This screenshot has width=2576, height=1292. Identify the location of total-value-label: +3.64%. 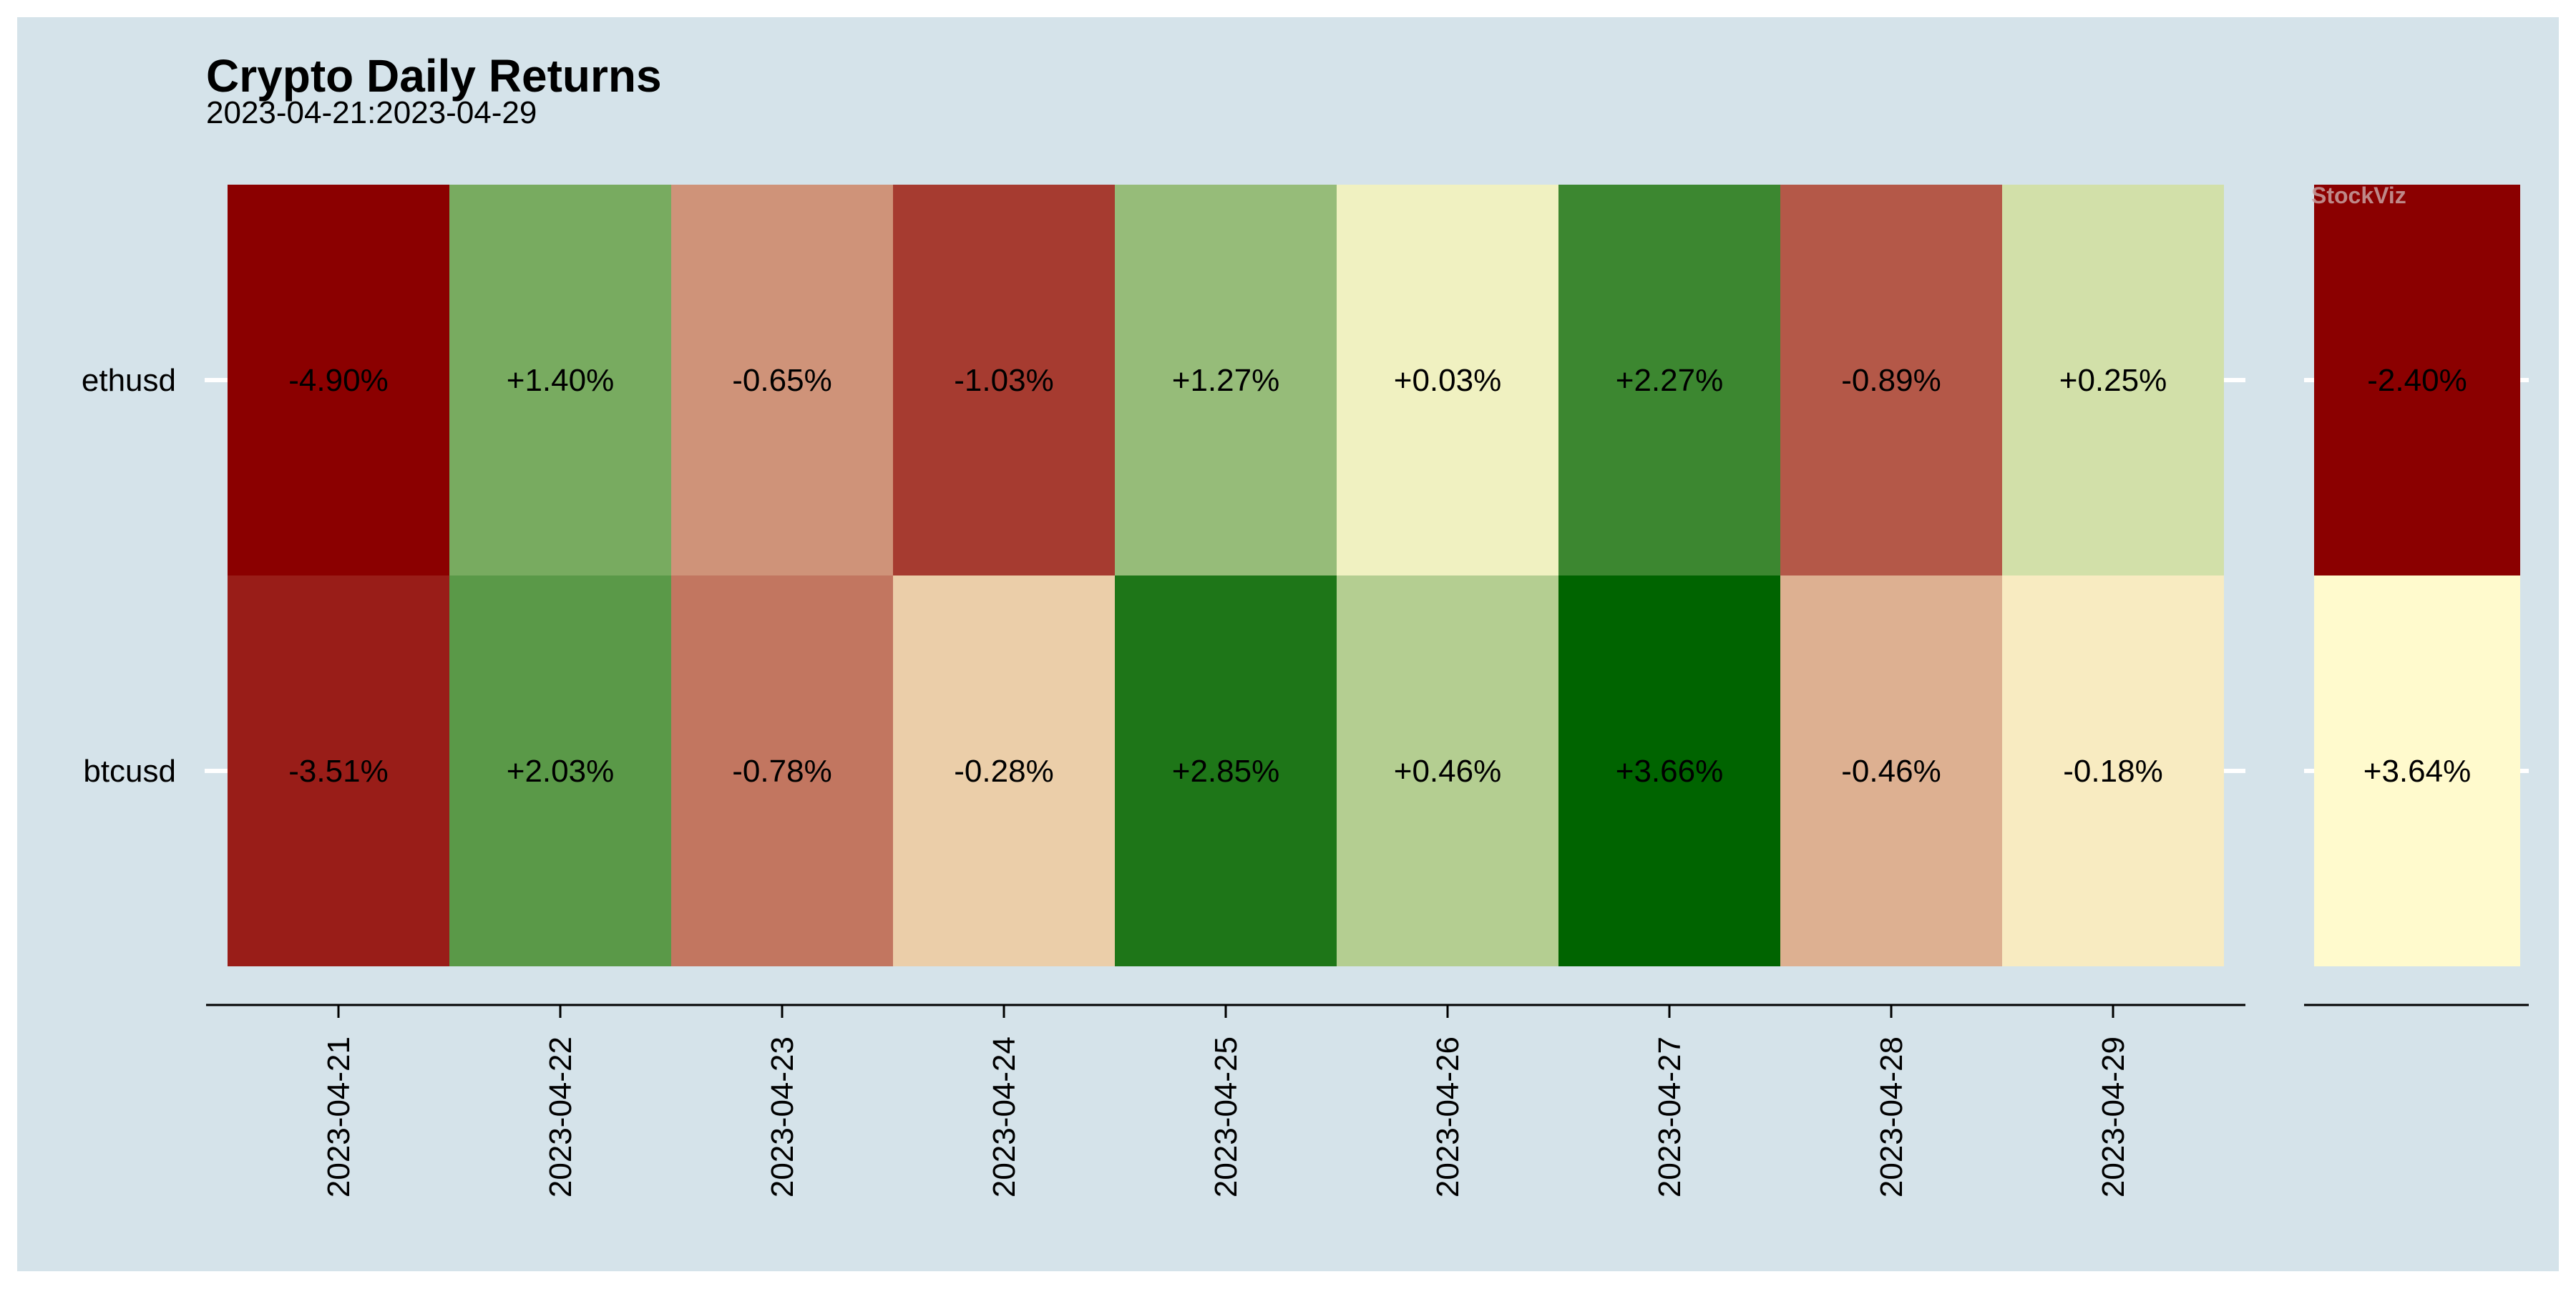
(2417, 771).